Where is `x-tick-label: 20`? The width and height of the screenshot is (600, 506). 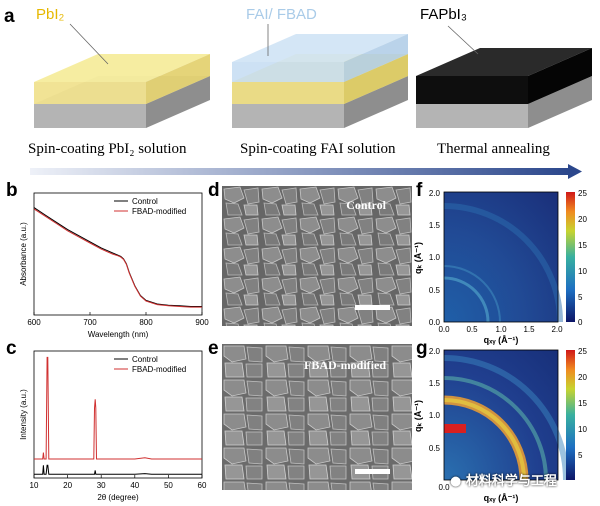 x-tick-label: 20 is located at coordinates (67, 485).